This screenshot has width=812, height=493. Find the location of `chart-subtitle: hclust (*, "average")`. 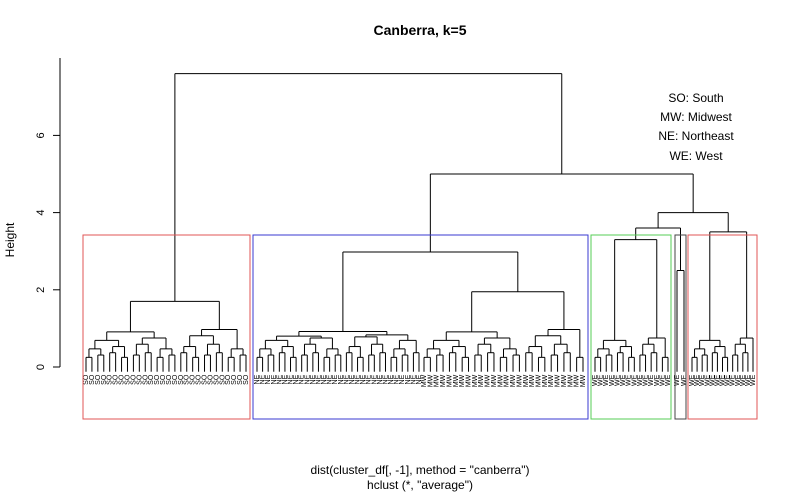

chart-subtitle: hclust (*, "average") is located at coordinates (420, 485).